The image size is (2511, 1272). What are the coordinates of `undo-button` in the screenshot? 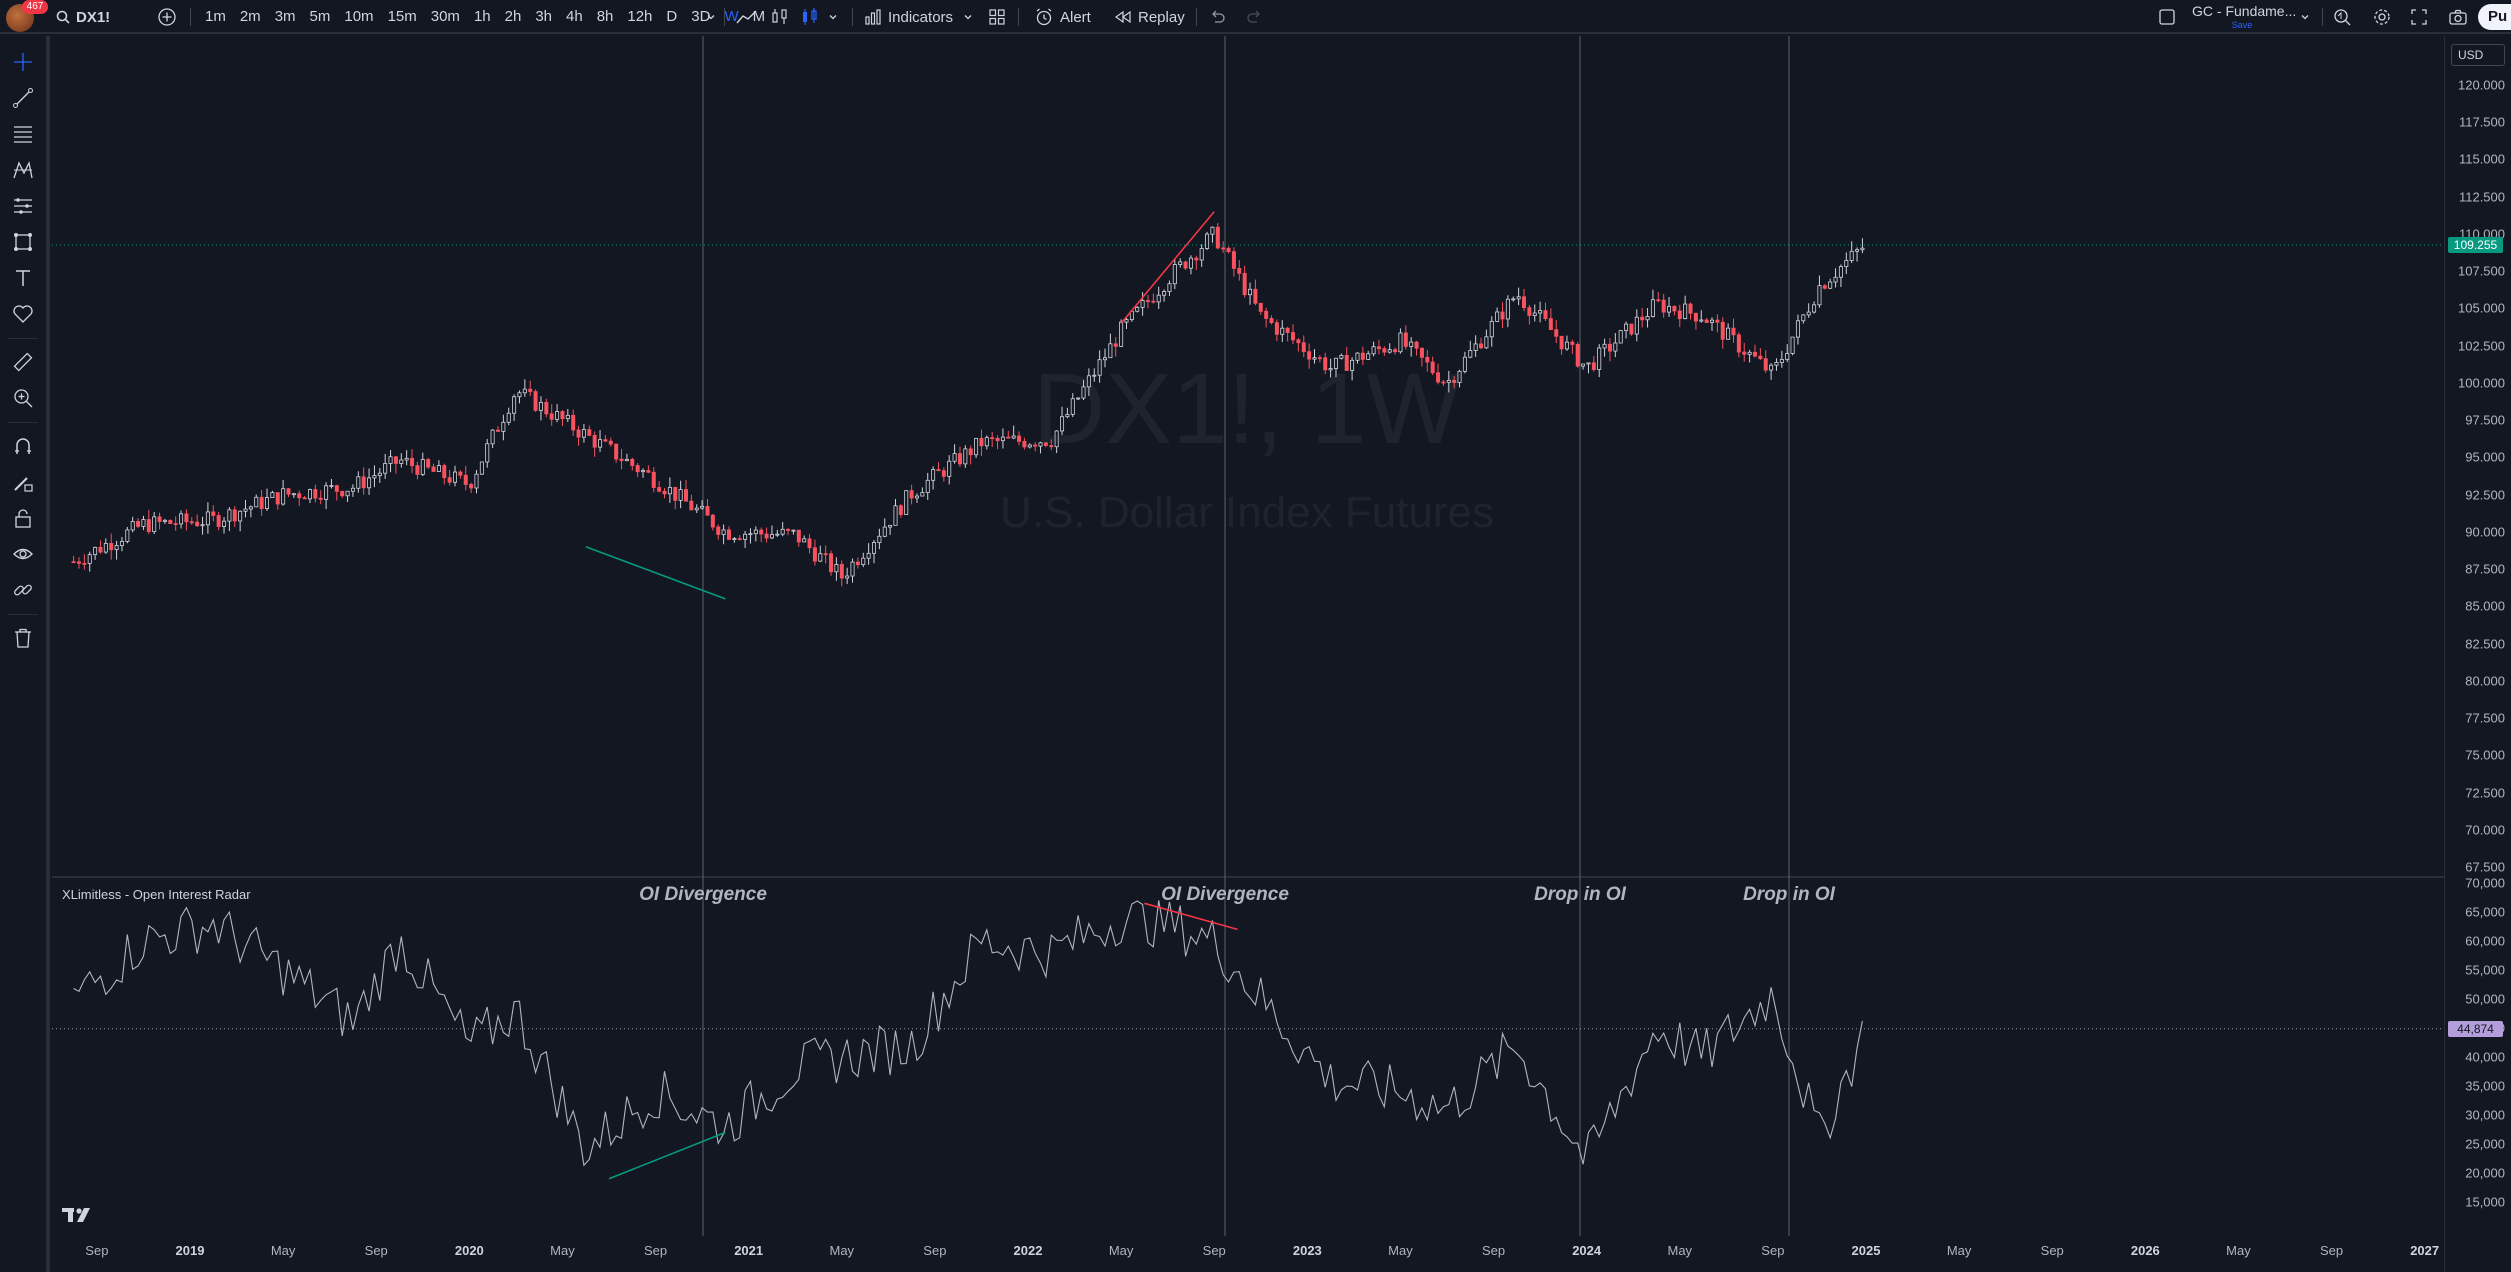 It's located at (1217, 17).